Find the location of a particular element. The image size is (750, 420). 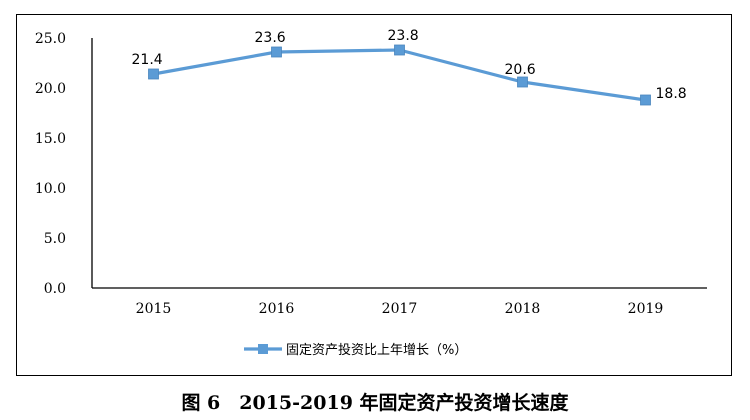

data-label: 21.4 is located at coordinates (147, 60).